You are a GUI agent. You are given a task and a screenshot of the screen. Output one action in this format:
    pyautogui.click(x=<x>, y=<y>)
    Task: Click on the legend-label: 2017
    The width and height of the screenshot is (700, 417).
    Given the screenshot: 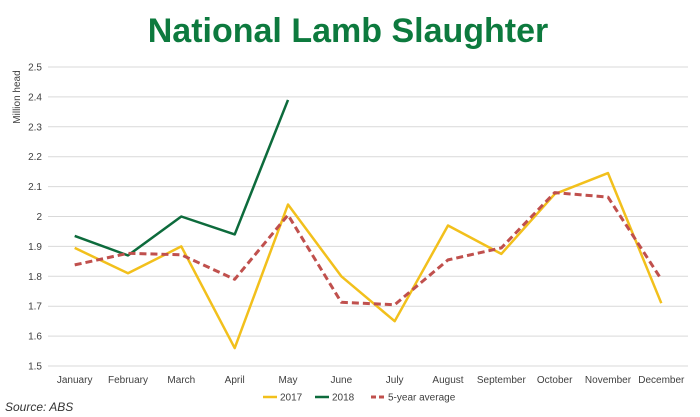 What is the action you would take?
    pyautogui.click(x=291, y=398)
    